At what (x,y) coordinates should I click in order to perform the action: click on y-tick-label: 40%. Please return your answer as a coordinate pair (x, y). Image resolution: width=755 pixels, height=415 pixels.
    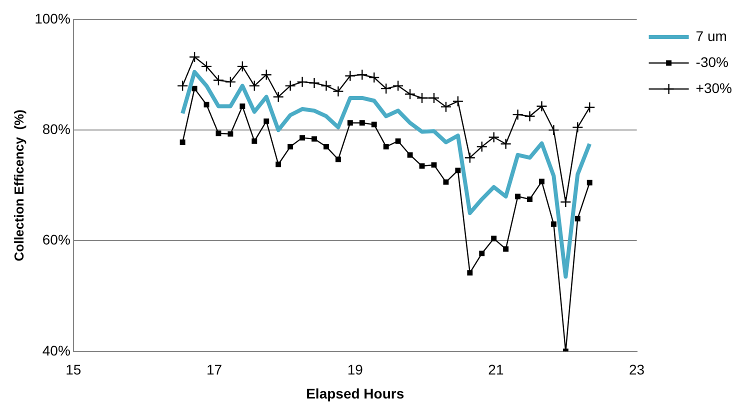
    Looking at the image, I should click on (56, 350).